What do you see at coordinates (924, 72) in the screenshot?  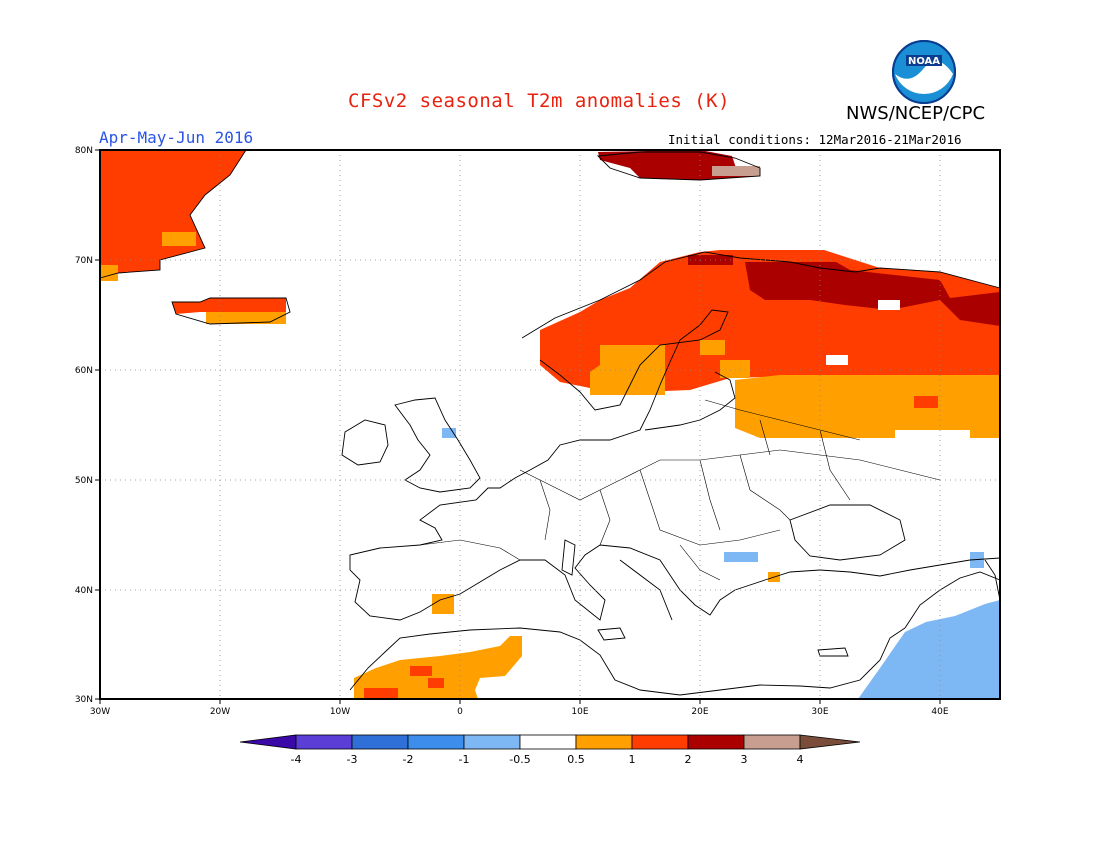 I see `noaa-logo: NOAA` at bounding box center [924, 72].